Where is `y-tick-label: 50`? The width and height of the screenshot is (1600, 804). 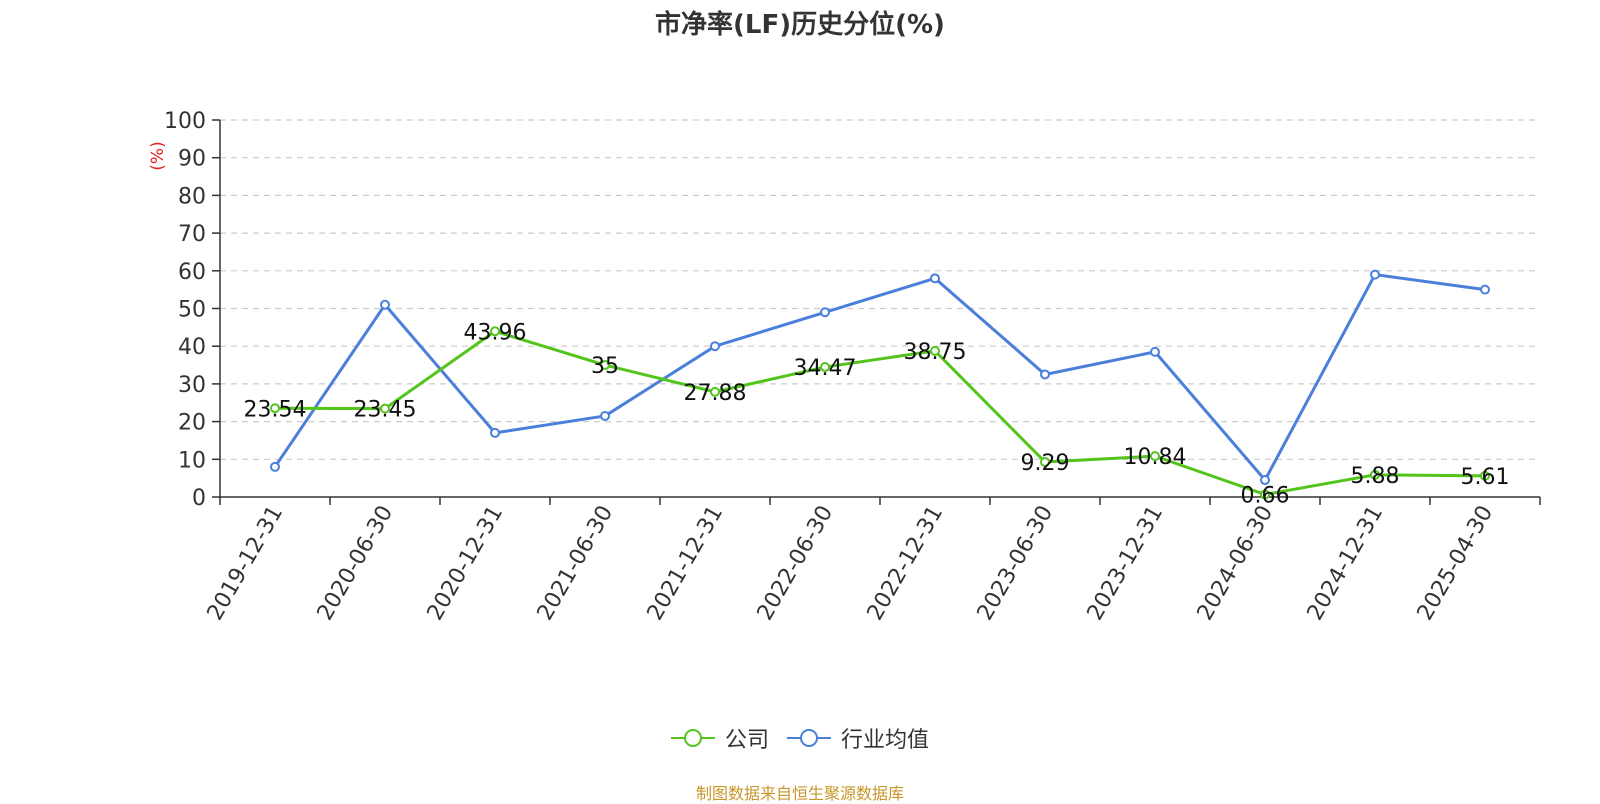 y-tick-label: 50 is located at coordinates (192, 310).